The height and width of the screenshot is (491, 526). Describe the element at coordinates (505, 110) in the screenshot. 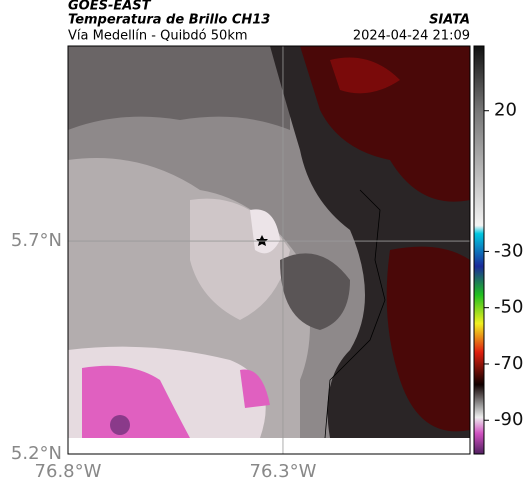

I see `colorbar-tick-label: 20` at that location.